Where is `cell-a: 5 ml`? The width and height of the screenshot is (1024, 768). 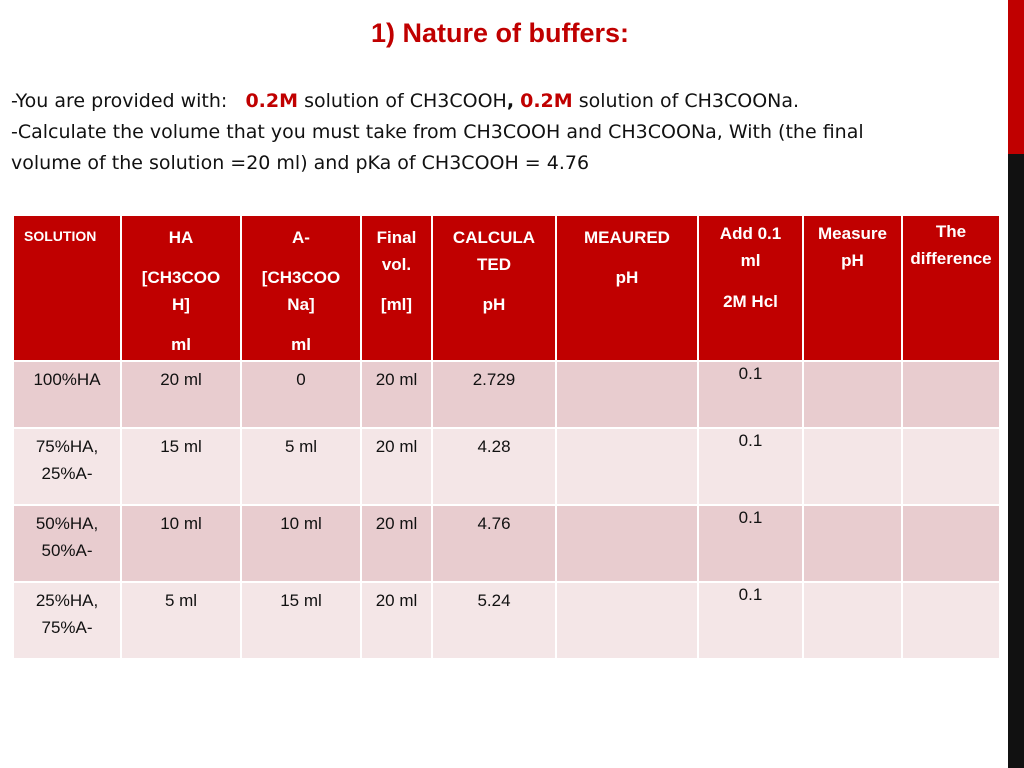
cell-a: 5 ml is located at coordinates (301, 466).